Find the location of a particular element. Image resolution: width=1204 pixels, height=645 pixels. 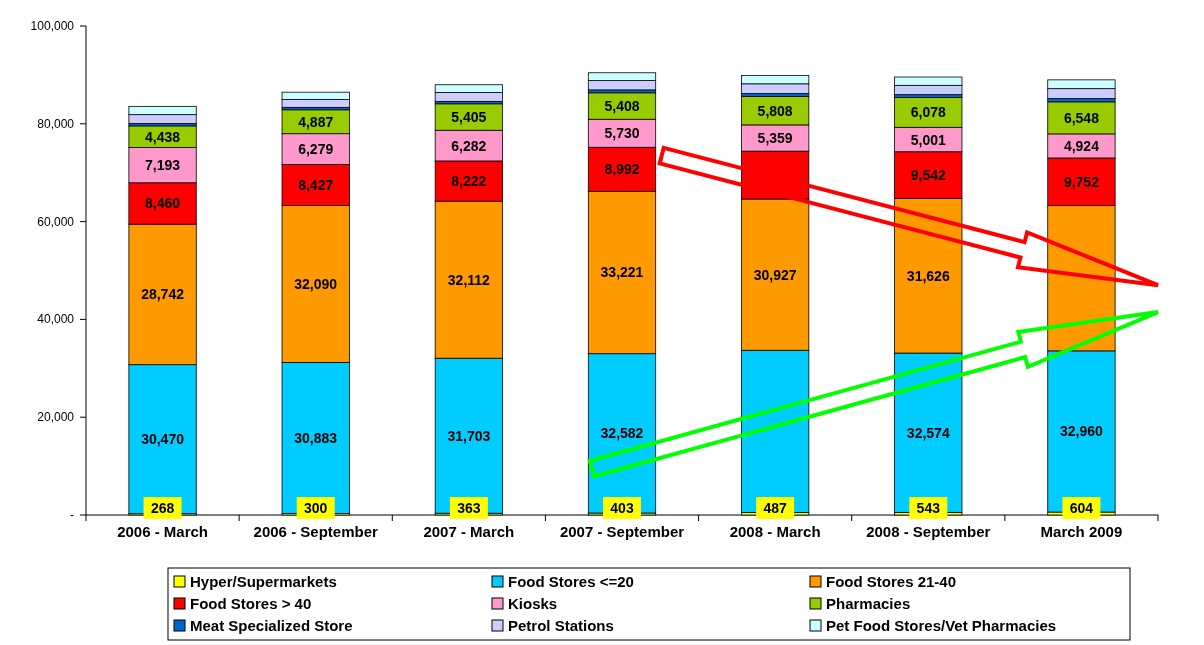

data-label: 32,960 is located at coordinates (1082, 431).